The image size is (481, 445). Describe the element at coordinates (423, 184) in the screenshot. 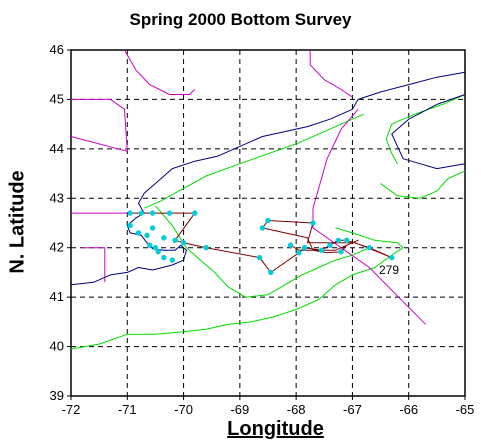

I see `contour-browns-line` at that location.